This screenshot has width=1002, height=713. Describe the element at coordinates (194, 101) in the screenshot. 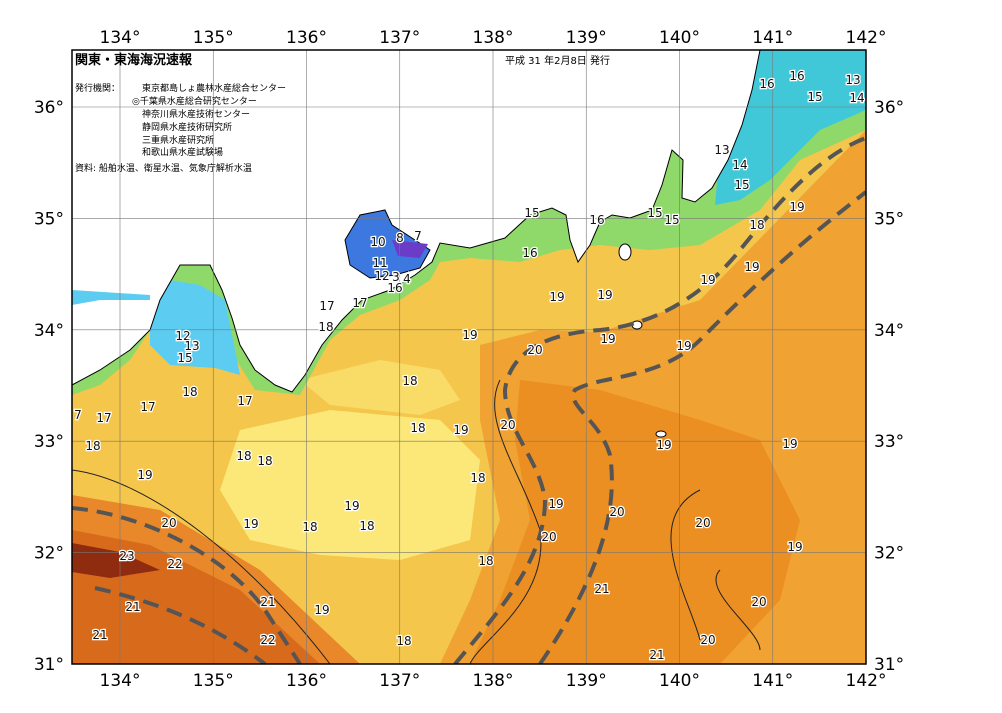

I see `issuer: ◎千葉県水産総合研究センター` at that location.